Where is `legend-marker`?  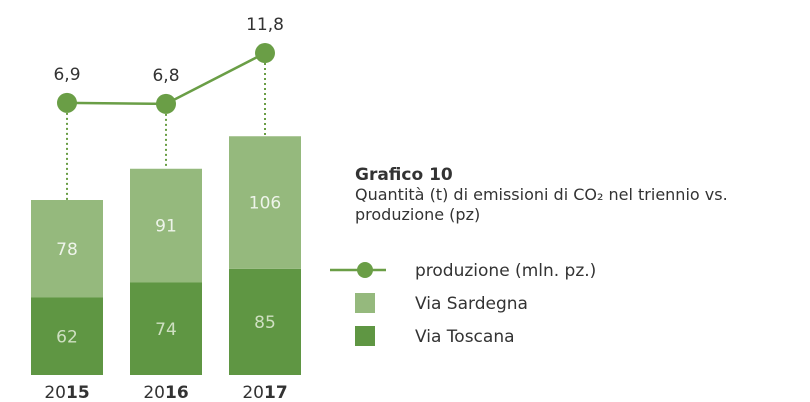 legend-marker is located at coordinates (365, 270).